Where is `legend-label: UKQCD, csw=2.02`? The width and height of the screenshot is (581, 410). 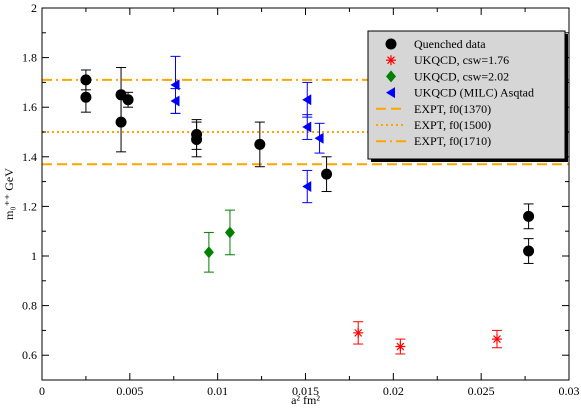
legend-label: UKQCD, csw=2.02 is located at coordinates (461, 76).